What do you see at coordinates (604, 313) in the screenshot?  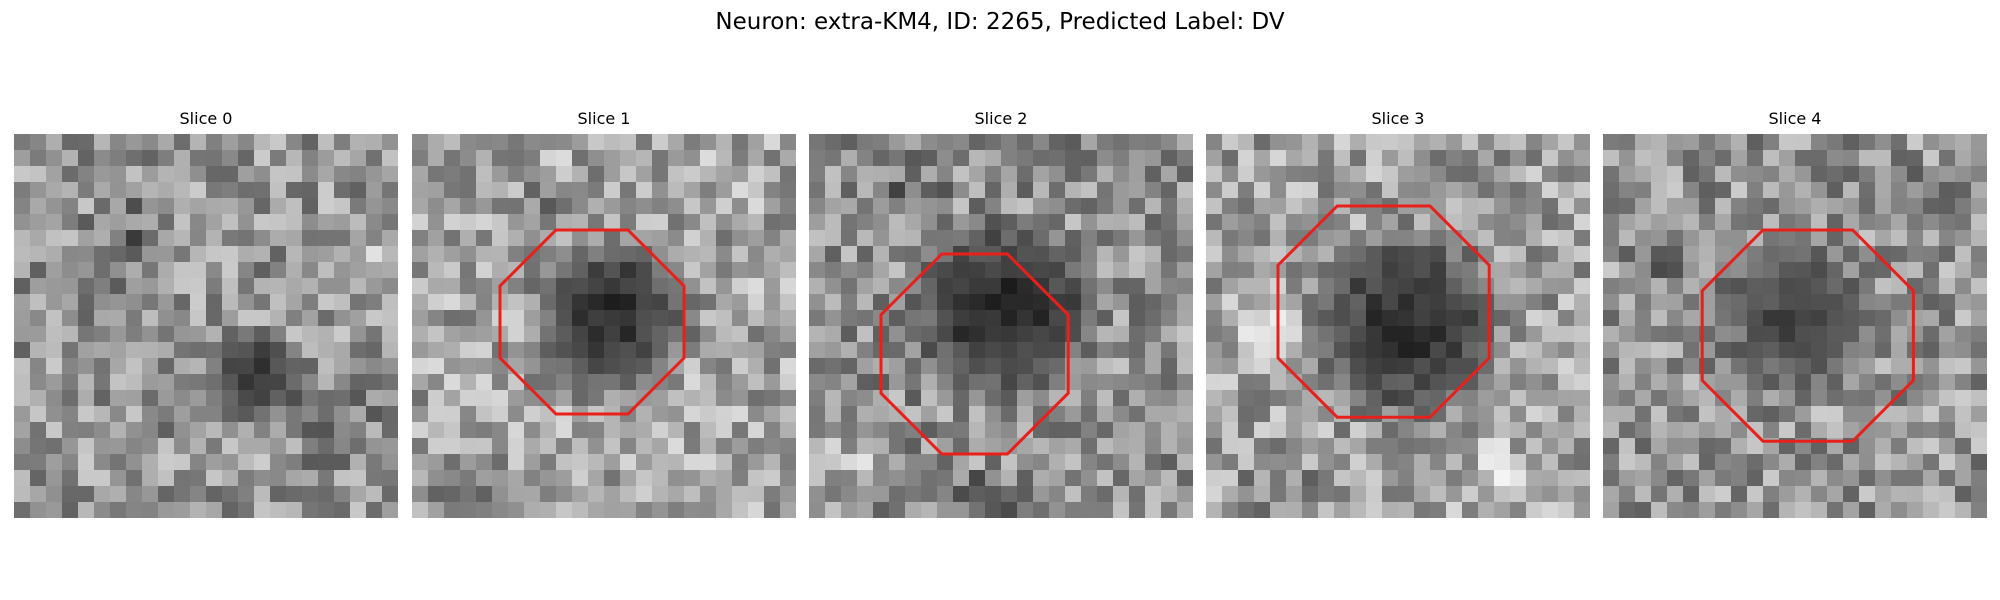 I see `panel-slice-1: Slice 1` at bounding box center [604, 313].